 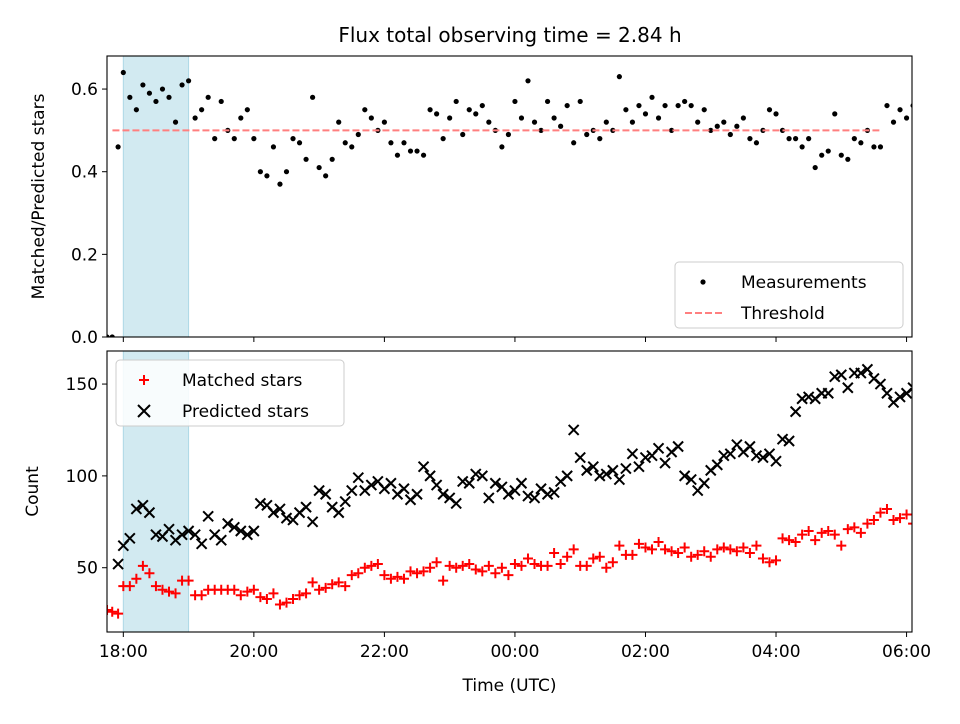 I want to click on y-tick-label: 100, so click(x=82, y=477).